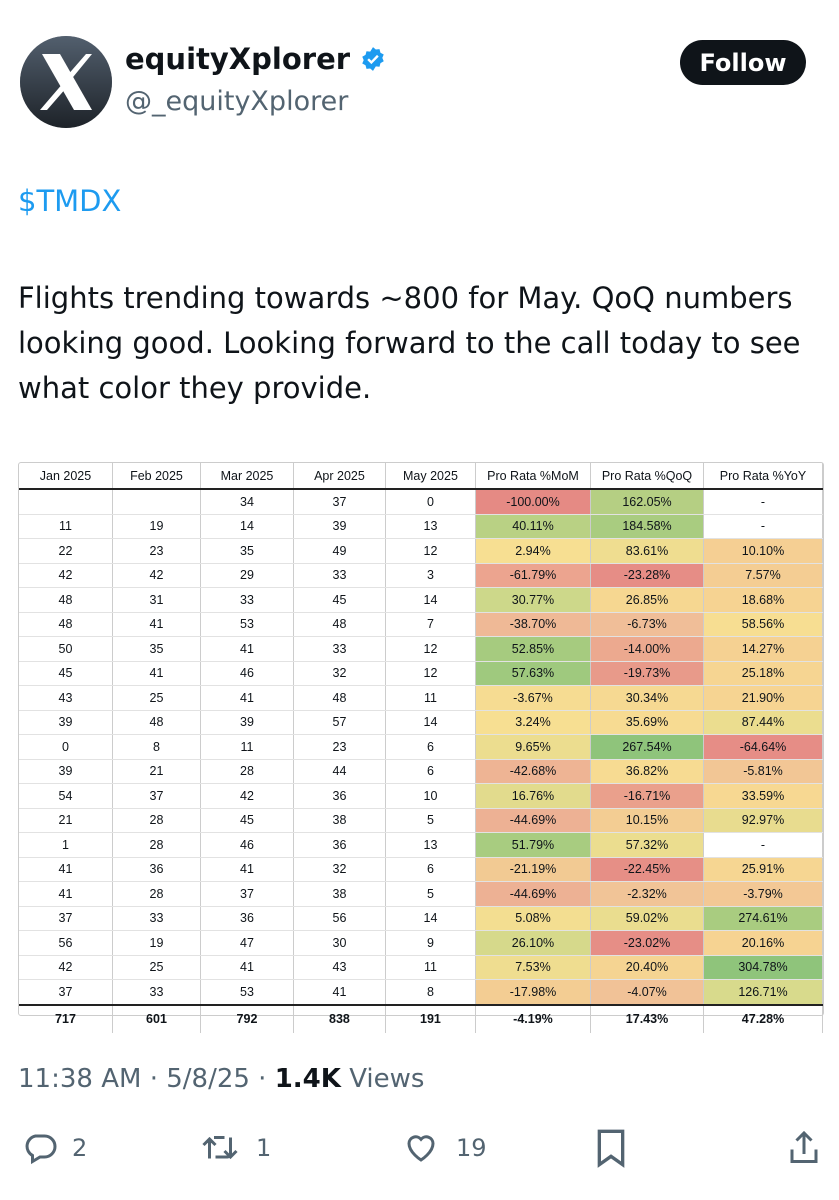 The image size is (839, 1200). What do you see at coordinates (339, 551) in the screenshot?
I see `table-cell: 49` at bounding box center [339, 551].